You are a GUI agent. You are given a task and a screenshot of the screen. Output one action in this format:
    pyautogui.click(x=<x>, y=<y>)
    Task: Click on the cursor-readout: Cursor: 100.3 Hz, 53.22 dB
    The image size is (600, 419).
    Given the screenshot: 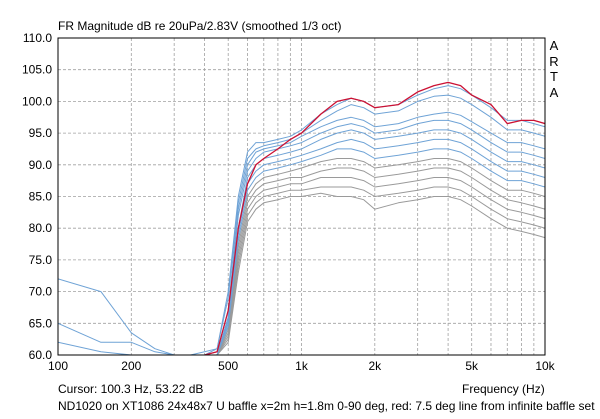 What is the action you would take?
    pyautogui.click(x=131, y=389)
    